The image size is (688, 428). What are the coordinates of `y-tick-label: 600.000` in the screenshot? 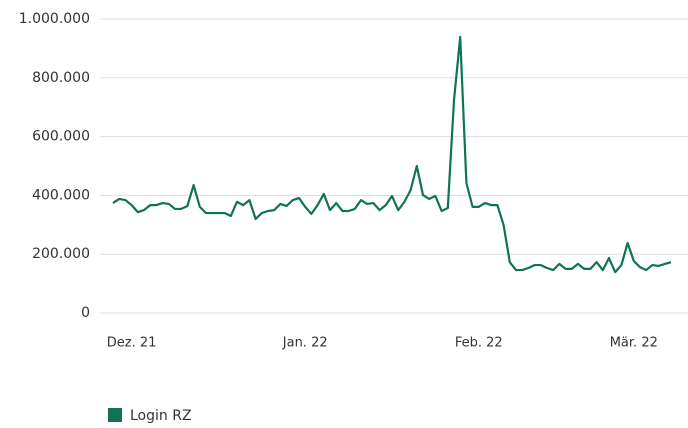 It's located at (61, 137).